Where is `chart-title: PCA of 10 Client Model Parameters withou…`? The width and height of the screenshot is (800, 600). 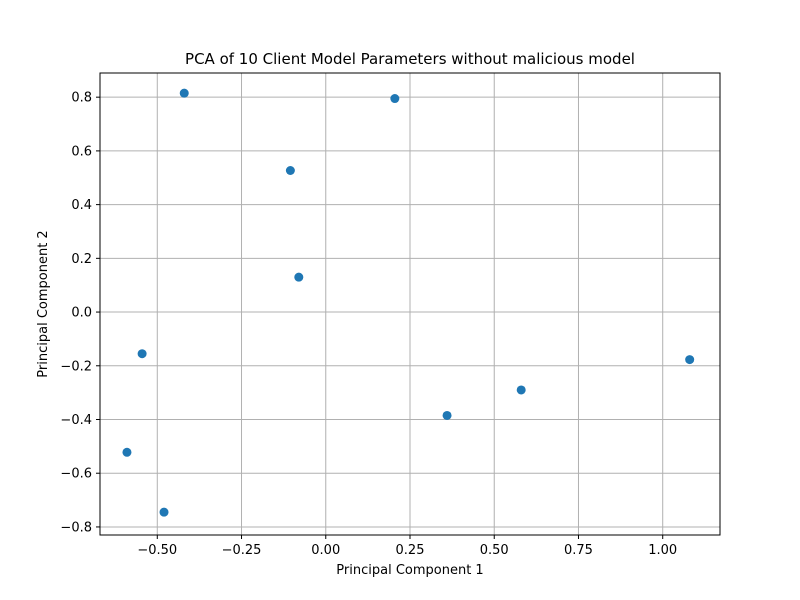 chart-title: PCA of 10 Client Model Parameters withou… is located at coordinates (410, 59).